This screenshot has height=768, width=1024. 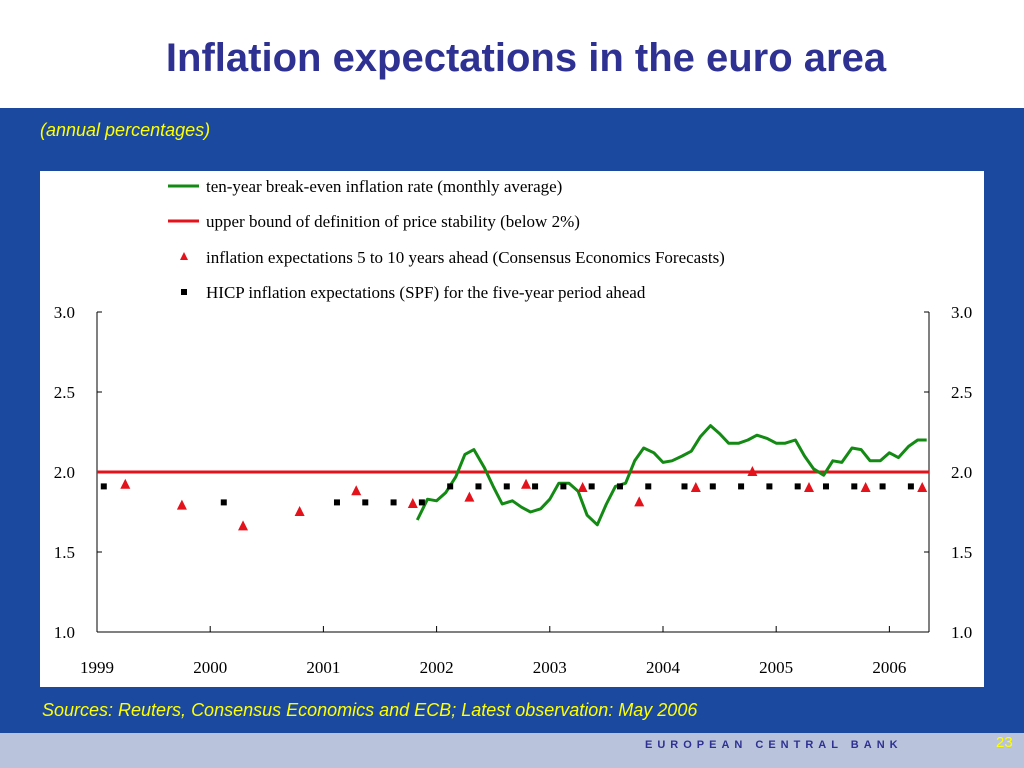 What do you see at coordinates (961, 392) in the screenshot?
I see `y-tick-label-right: 2.5` at bounding box center [961, 392].